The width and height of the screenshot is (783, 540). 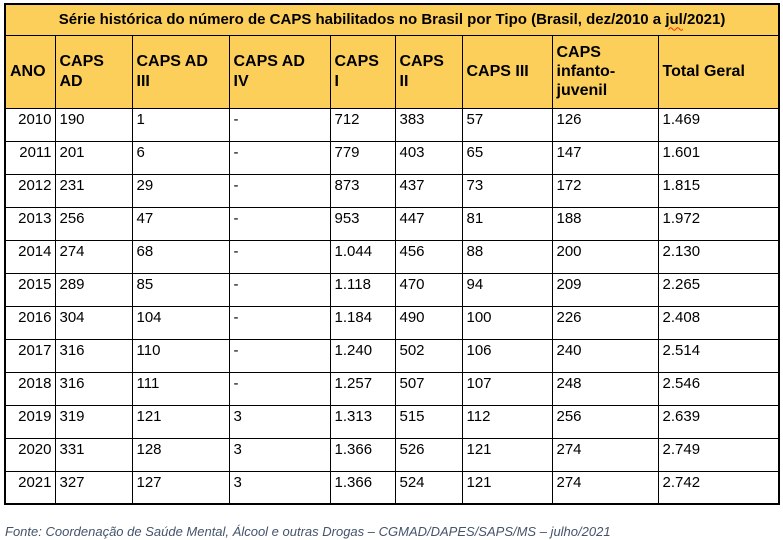 I want to click on value-cell: 94, so click(x=507, y=289).